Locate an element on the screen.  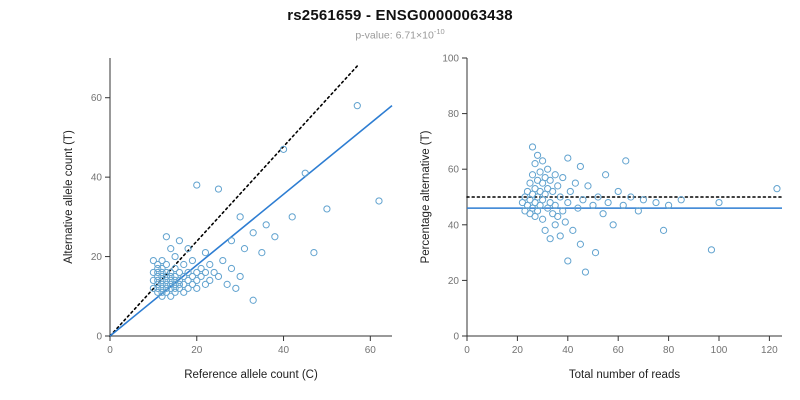
data-points is located at coordinates (649, 209).